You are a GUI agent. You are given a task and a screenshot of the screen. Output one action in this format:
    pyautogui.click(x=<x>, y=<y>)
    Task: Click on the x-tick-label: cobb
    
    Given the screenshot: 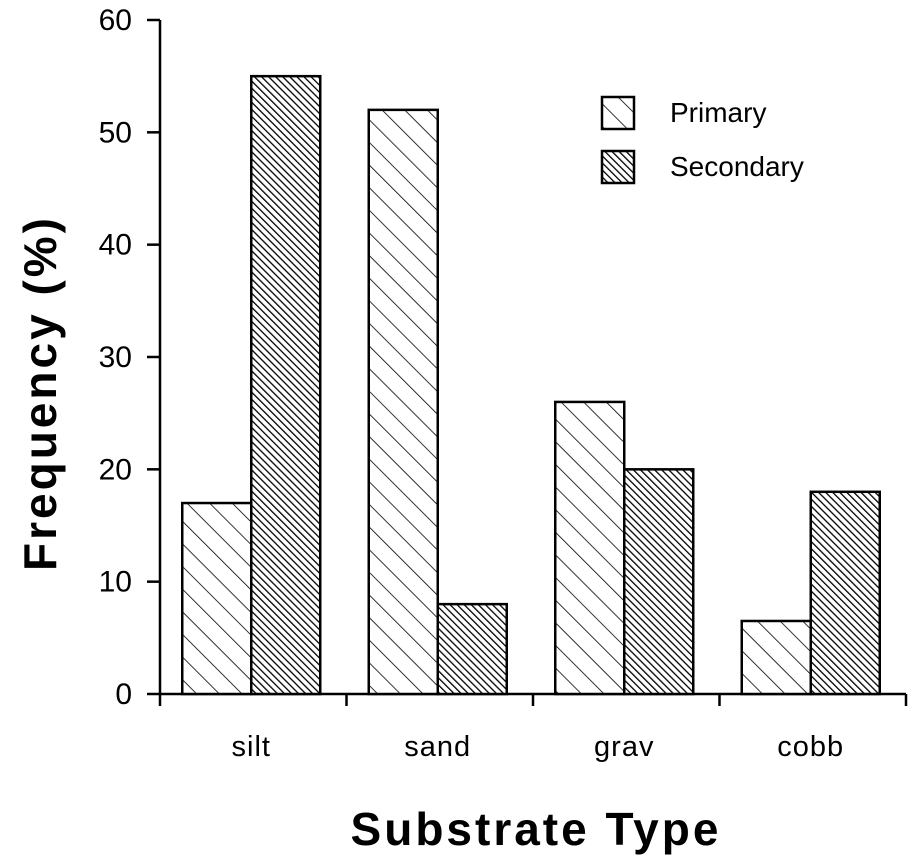 What is the action you would take?
    pyautogui.click(x=810, y=747)
    